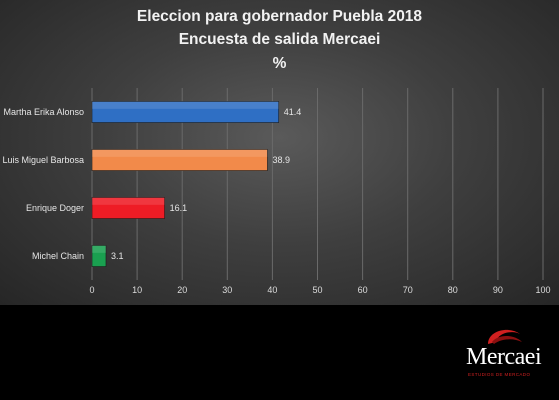 This screenshot has height=400, width=559. What do you see at coordinates (542, 290) in the screenshot?
I see `x-tick-label: 100` at bounding box center [542, 290].